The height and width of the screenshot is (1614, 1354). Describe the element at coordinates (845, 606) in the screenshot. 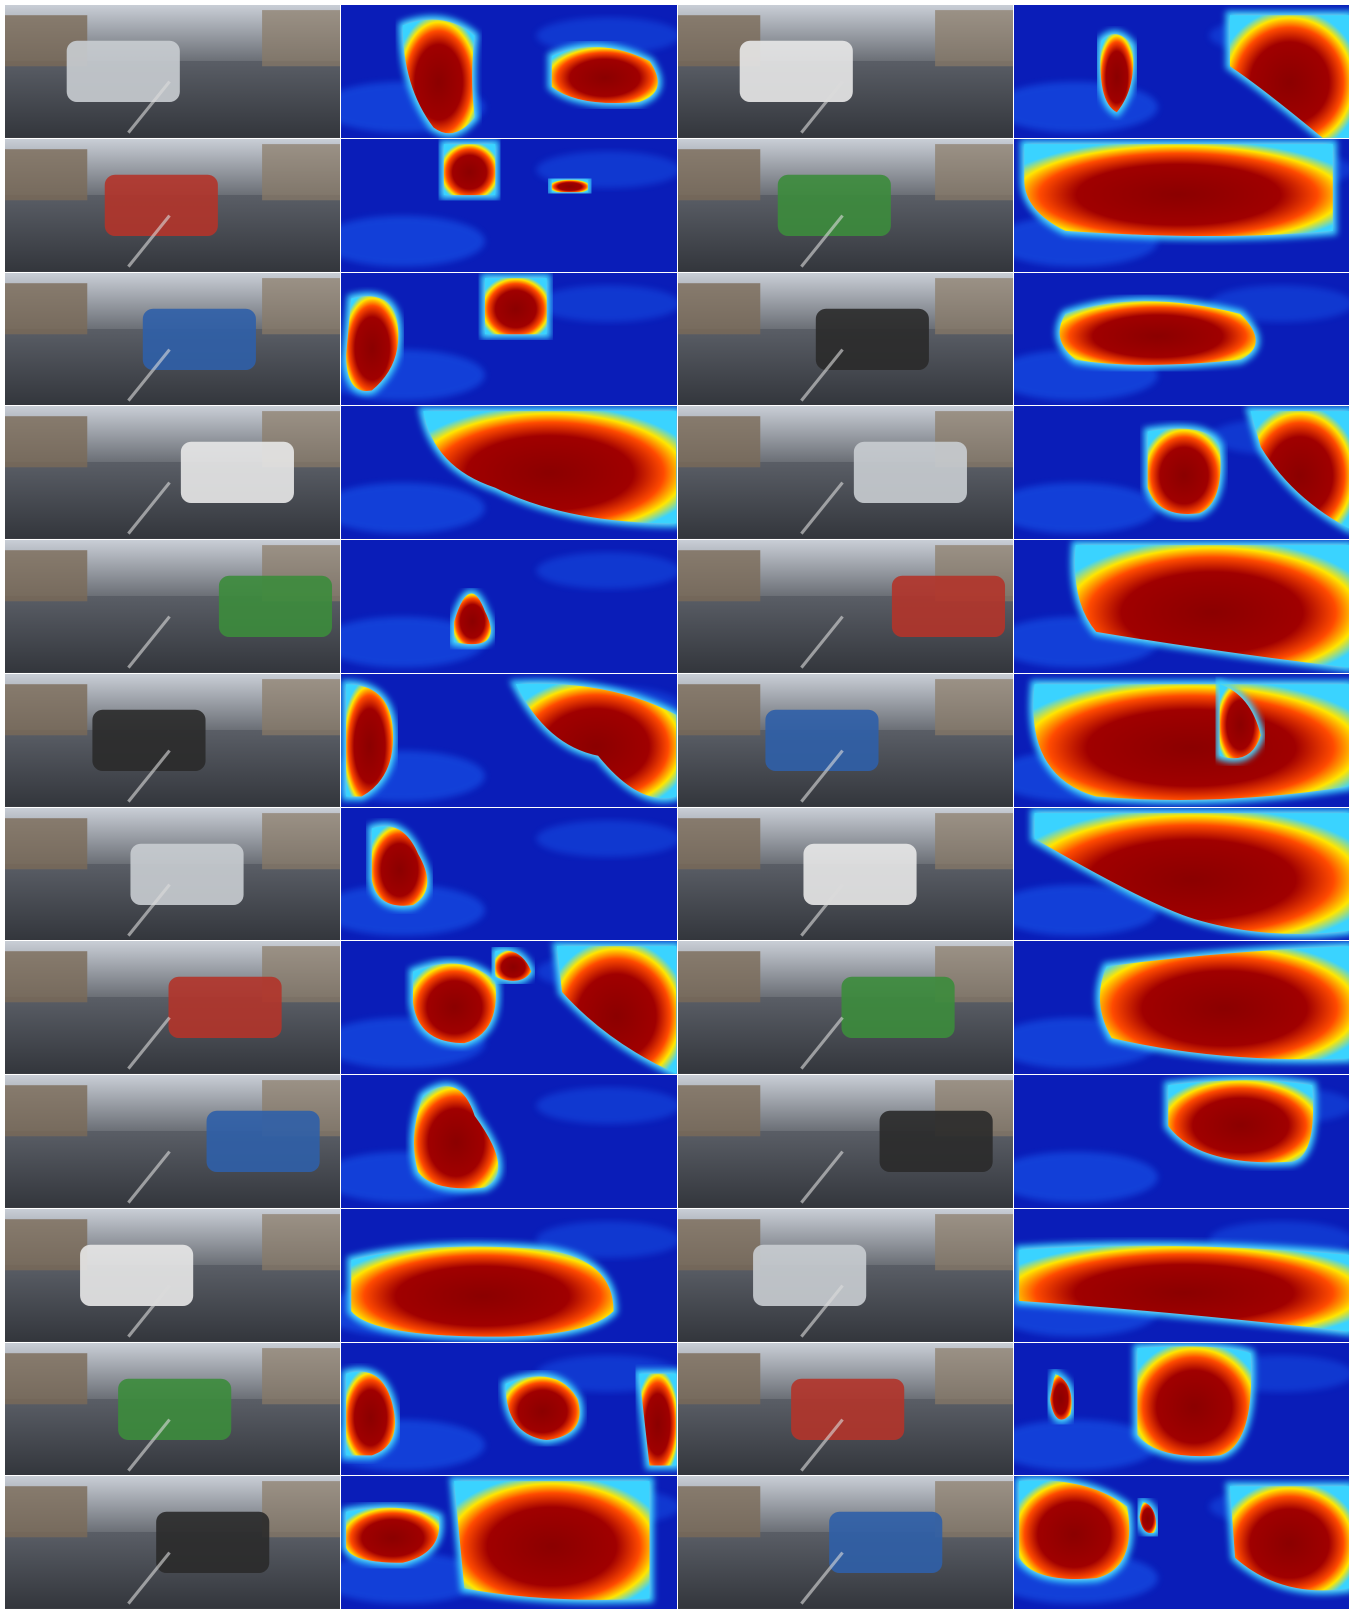

I see `street-photo-red-bus-side` at that location.